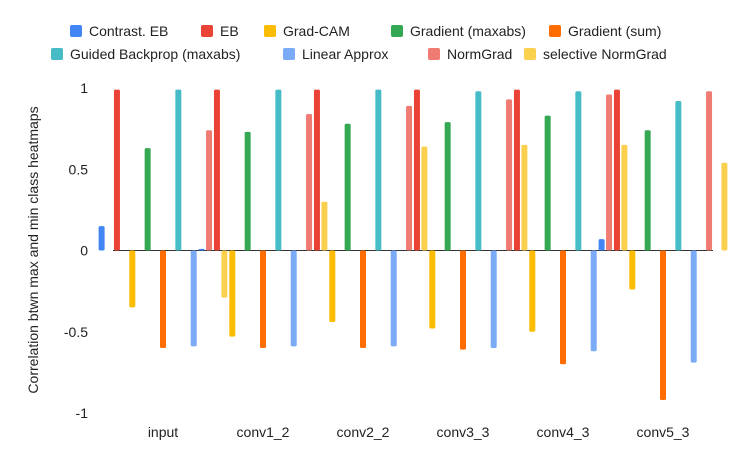 This screenshot has height=467, width=747. I want to click on y-tick-label: 0, so click(84, 251).